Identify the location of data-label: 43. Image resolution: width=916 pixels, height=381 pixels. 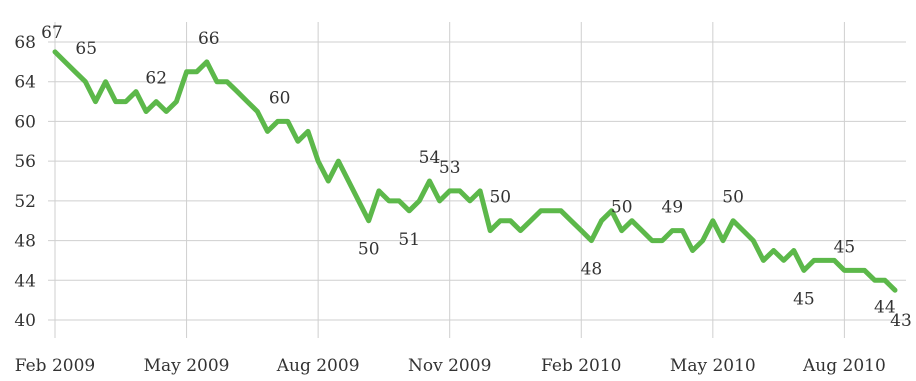
(901, 321).